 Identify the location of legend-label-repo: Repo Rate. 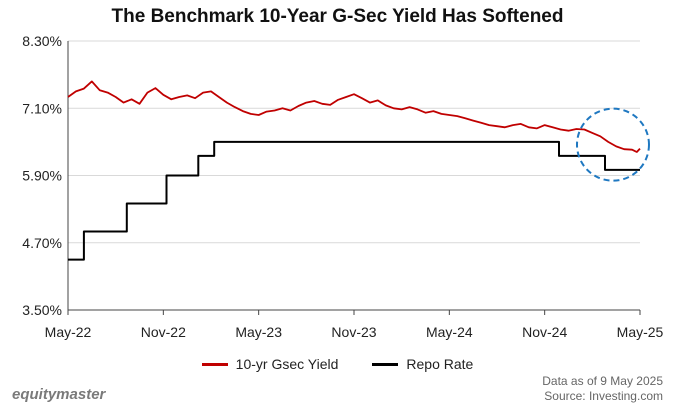
(440, 364).